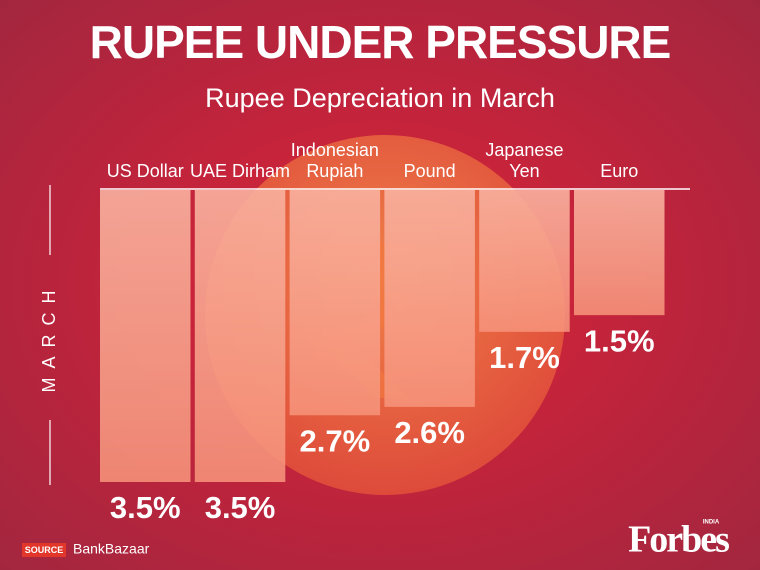 This screenshot has height=570, width=760. Describe the element at coordinates (524, 357) in the screenshot. I see `value-label: 1.7%` at that location.